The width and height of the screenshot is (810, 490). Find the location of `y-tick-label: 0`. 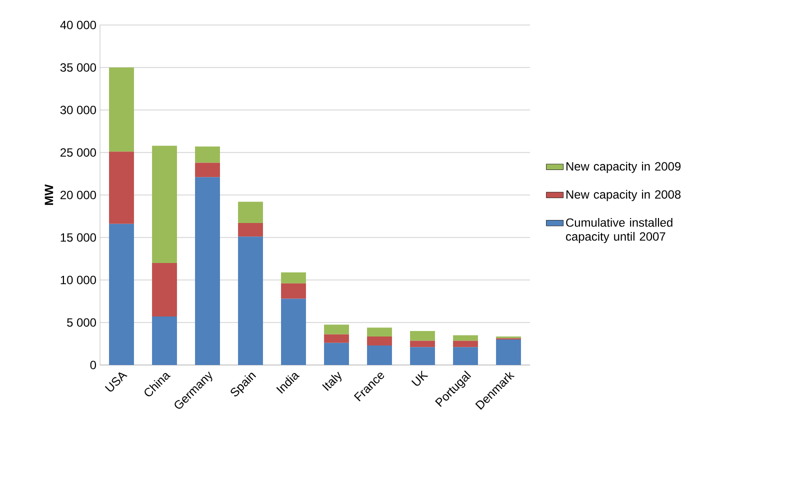

y-tick-label: 0 is located at coordinates (93, 365).